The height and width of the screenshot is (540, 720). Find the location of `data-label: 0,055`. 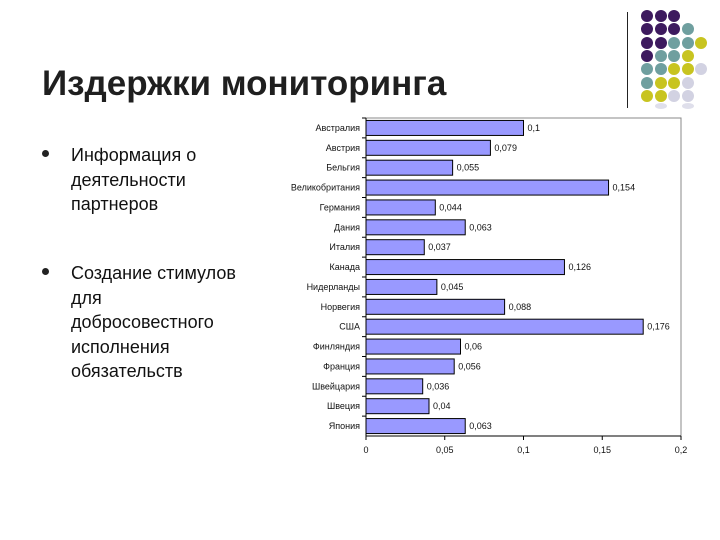

data-label: 0,055 is located at coordinates (468, 168).